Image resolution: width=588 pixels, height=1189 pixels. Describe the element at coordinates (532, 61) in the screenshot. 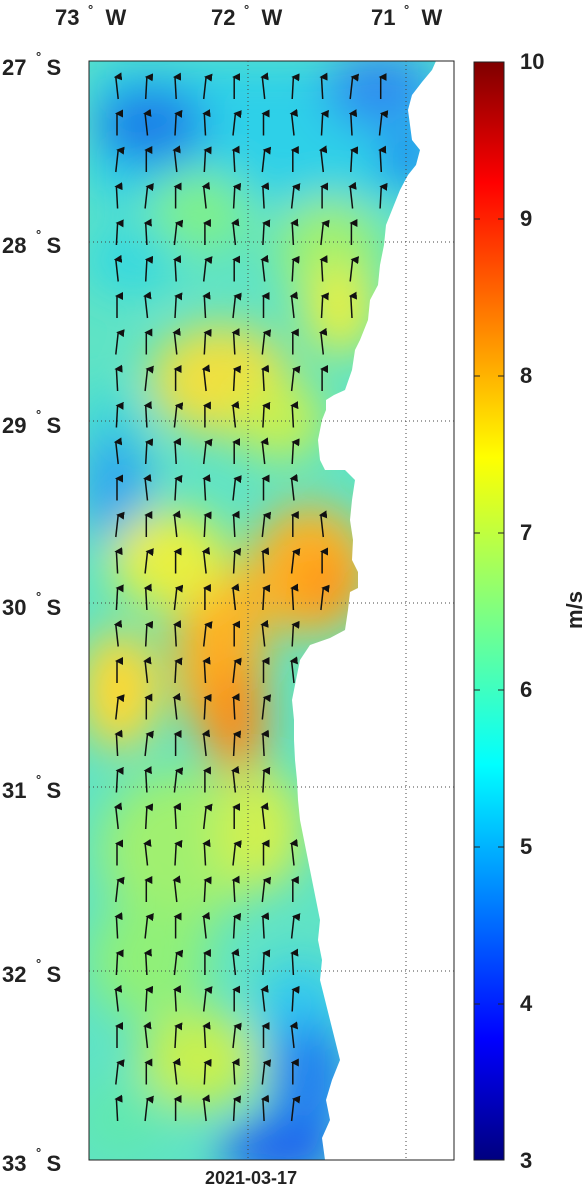

I see `colorbar-tick-10: 10` at that location.